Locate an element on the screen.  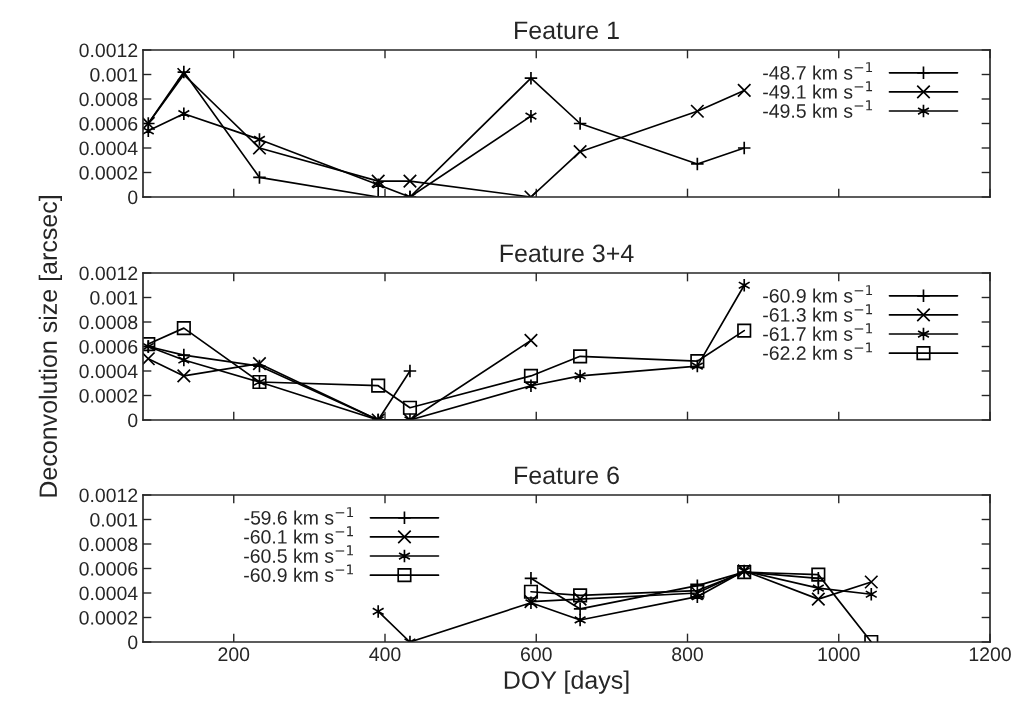
legend-label: -61.3 km s$^{−1}$ is located at coordinates (818, 313).